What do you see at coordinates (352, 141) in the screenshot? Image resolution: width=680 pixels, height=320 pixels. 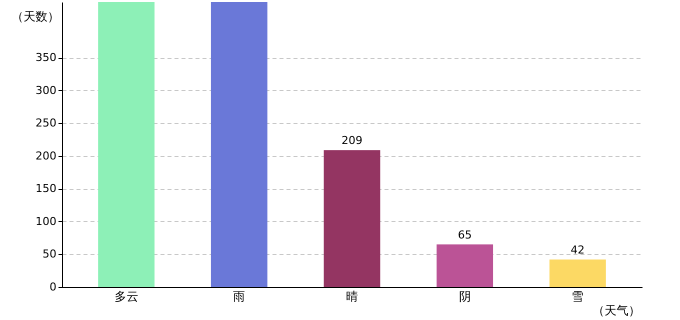 I see `data-label: 209` at bounding box center [352, 141].